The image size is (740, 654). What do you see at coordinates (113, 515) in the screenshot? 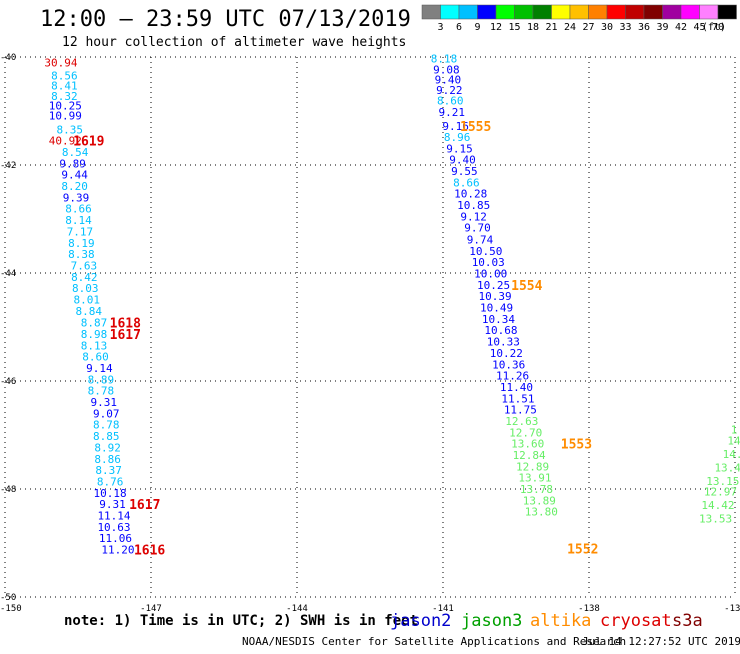
I see `wave-height-value: 11.14` at bounding box center [113, 515].